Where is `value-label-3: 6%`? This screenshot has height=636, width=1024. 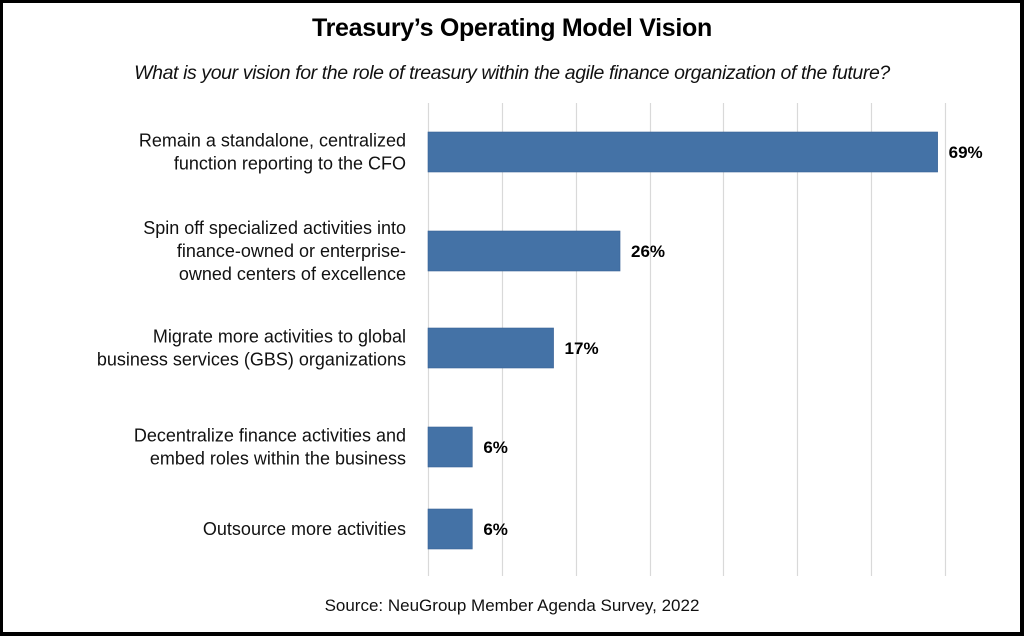 value-label-3: 6% is located at coordinates (495, 447).